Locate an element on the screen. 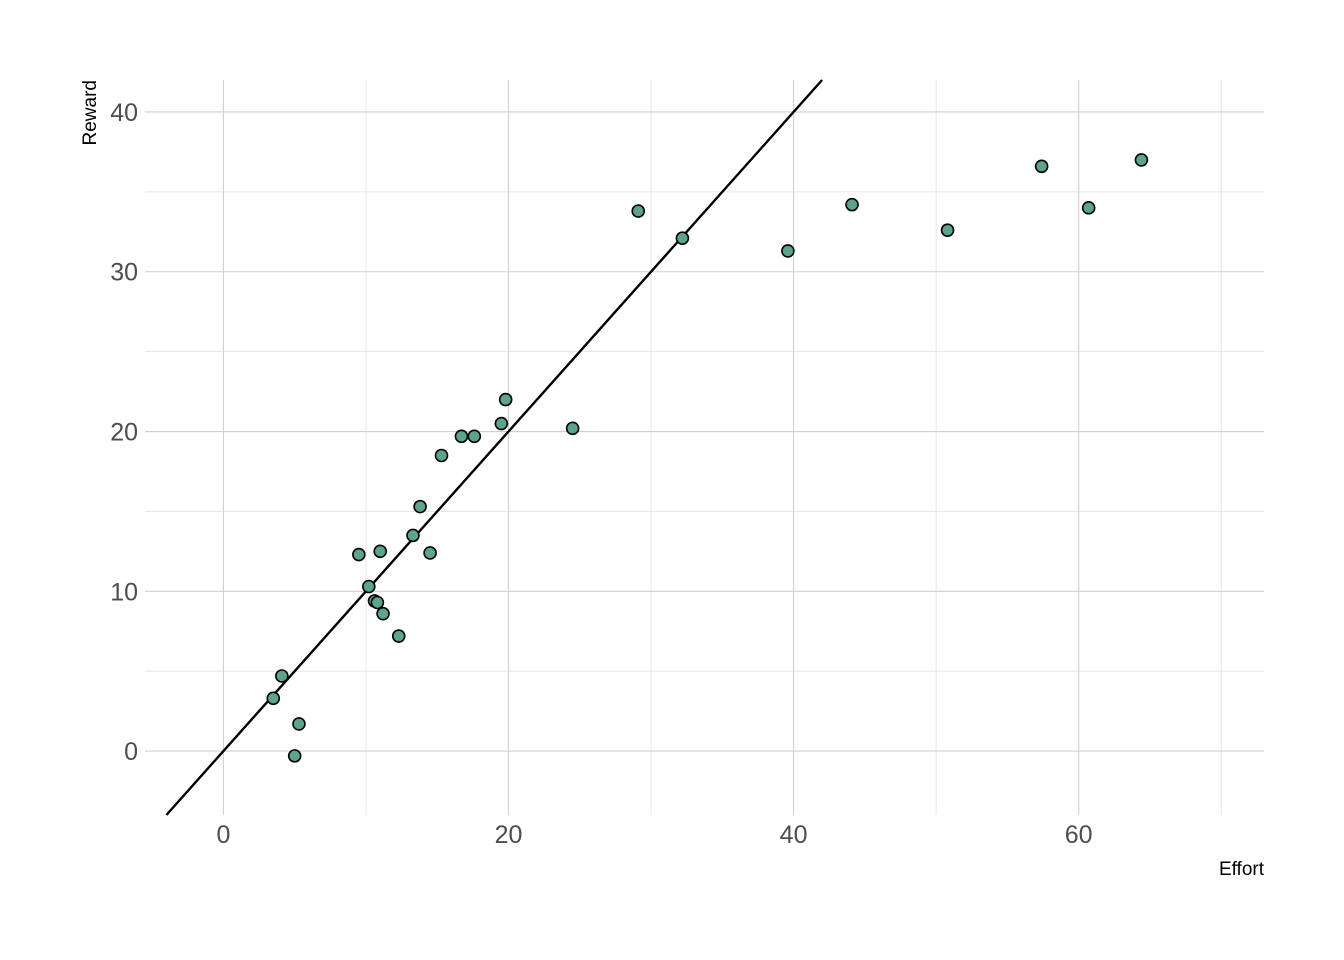 This screenshot has height=960, width=1344. y-axis-title: Reward is located at coordinates (90, 112).